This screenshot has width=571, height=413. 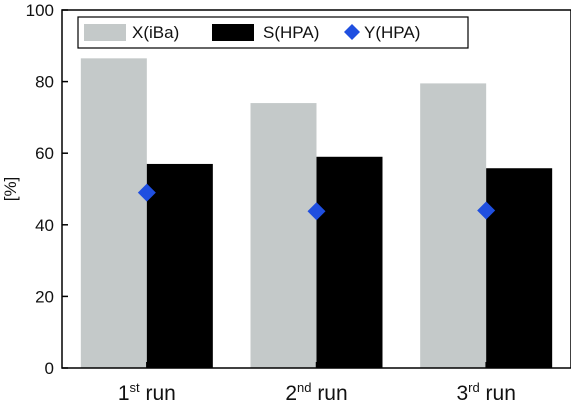 I want to click on y-tick-label: 100, so click(x=40, y=10).